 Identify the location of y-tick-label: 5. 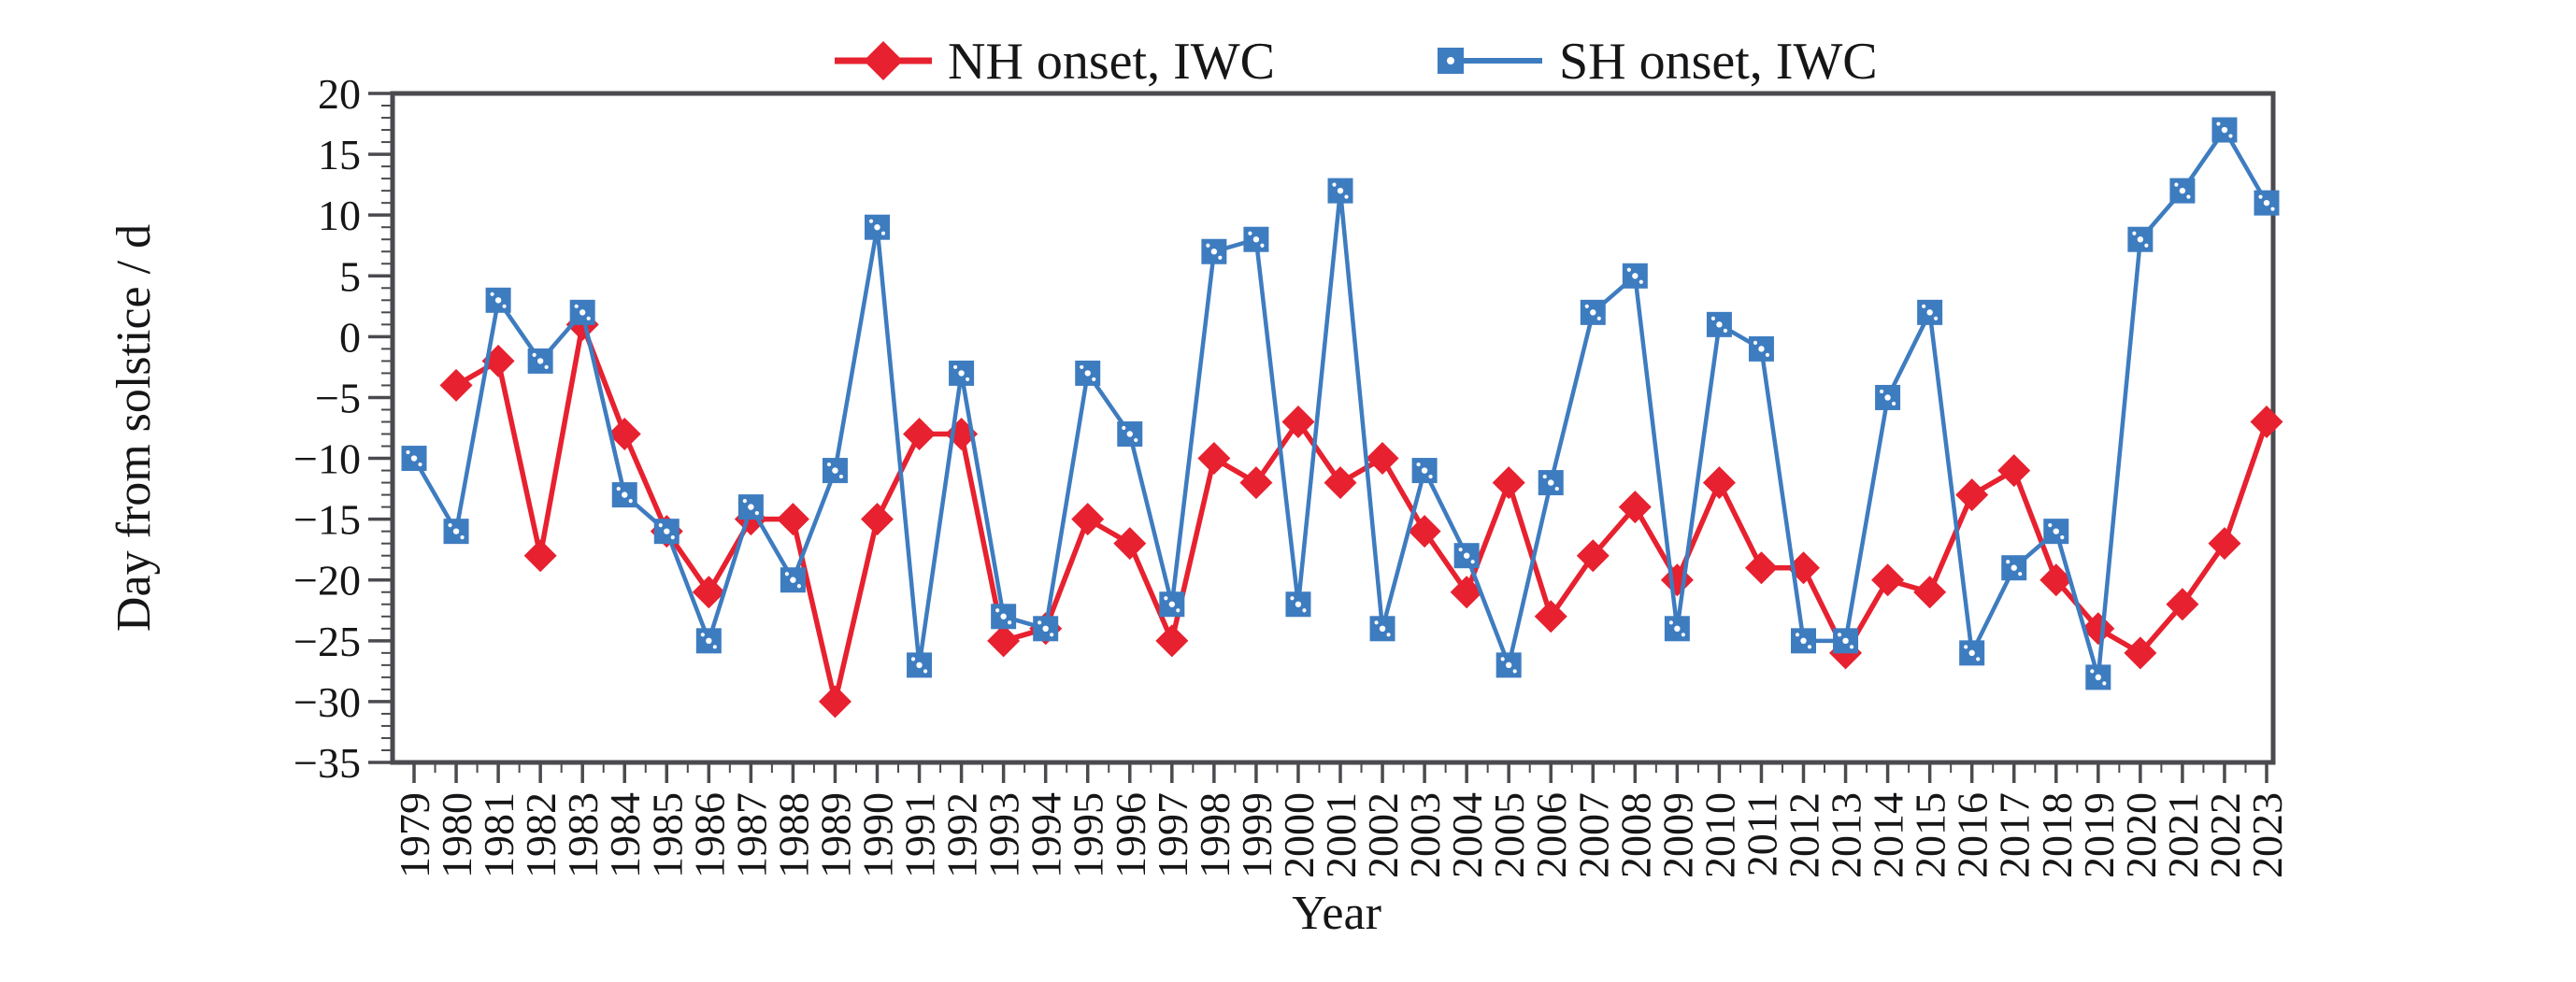
(350, 276).